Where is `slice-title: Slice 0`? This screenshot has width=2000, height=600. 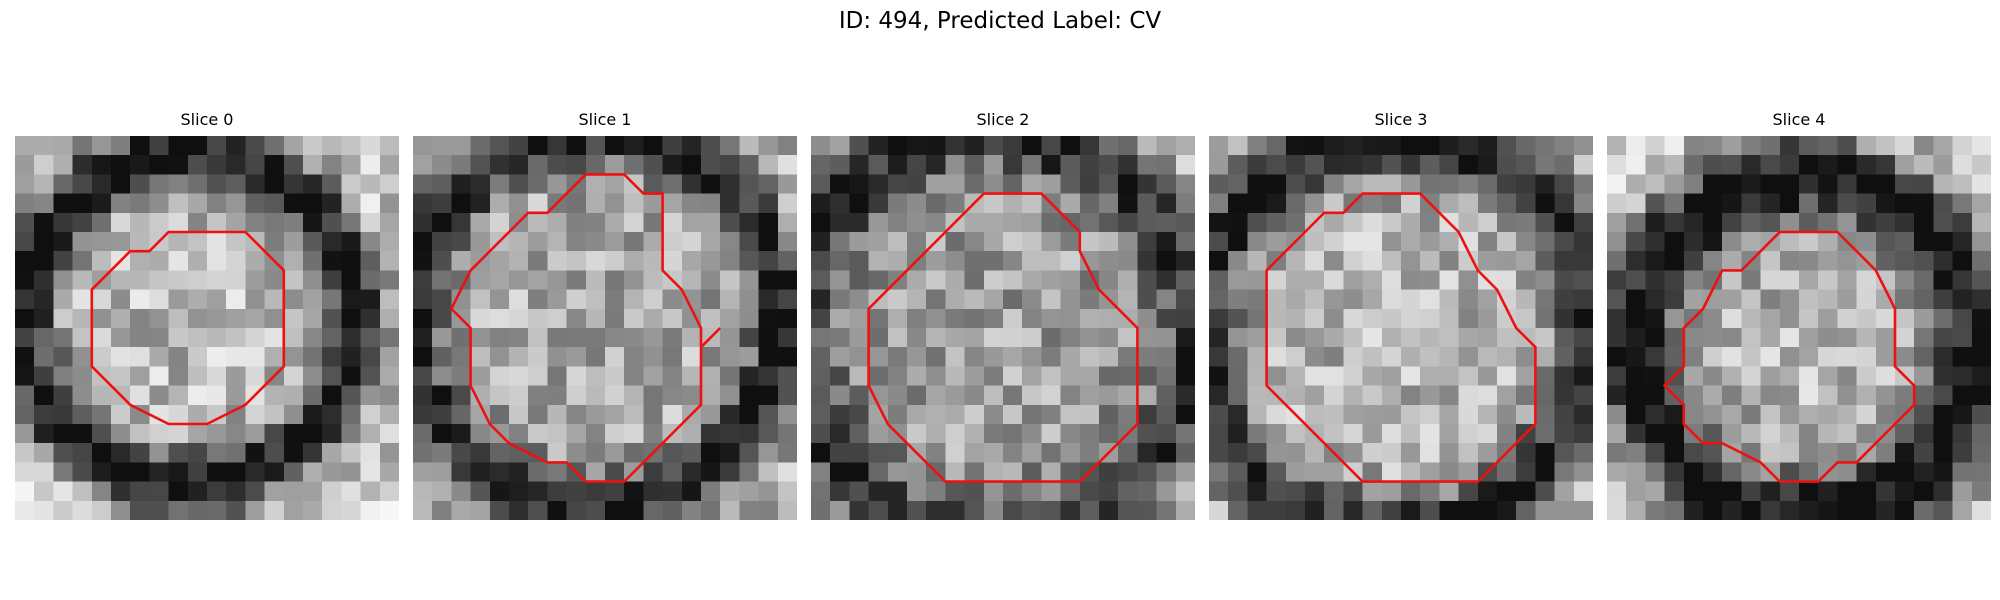
slice-title: Slice 0 is located at coordinates (207, 119).